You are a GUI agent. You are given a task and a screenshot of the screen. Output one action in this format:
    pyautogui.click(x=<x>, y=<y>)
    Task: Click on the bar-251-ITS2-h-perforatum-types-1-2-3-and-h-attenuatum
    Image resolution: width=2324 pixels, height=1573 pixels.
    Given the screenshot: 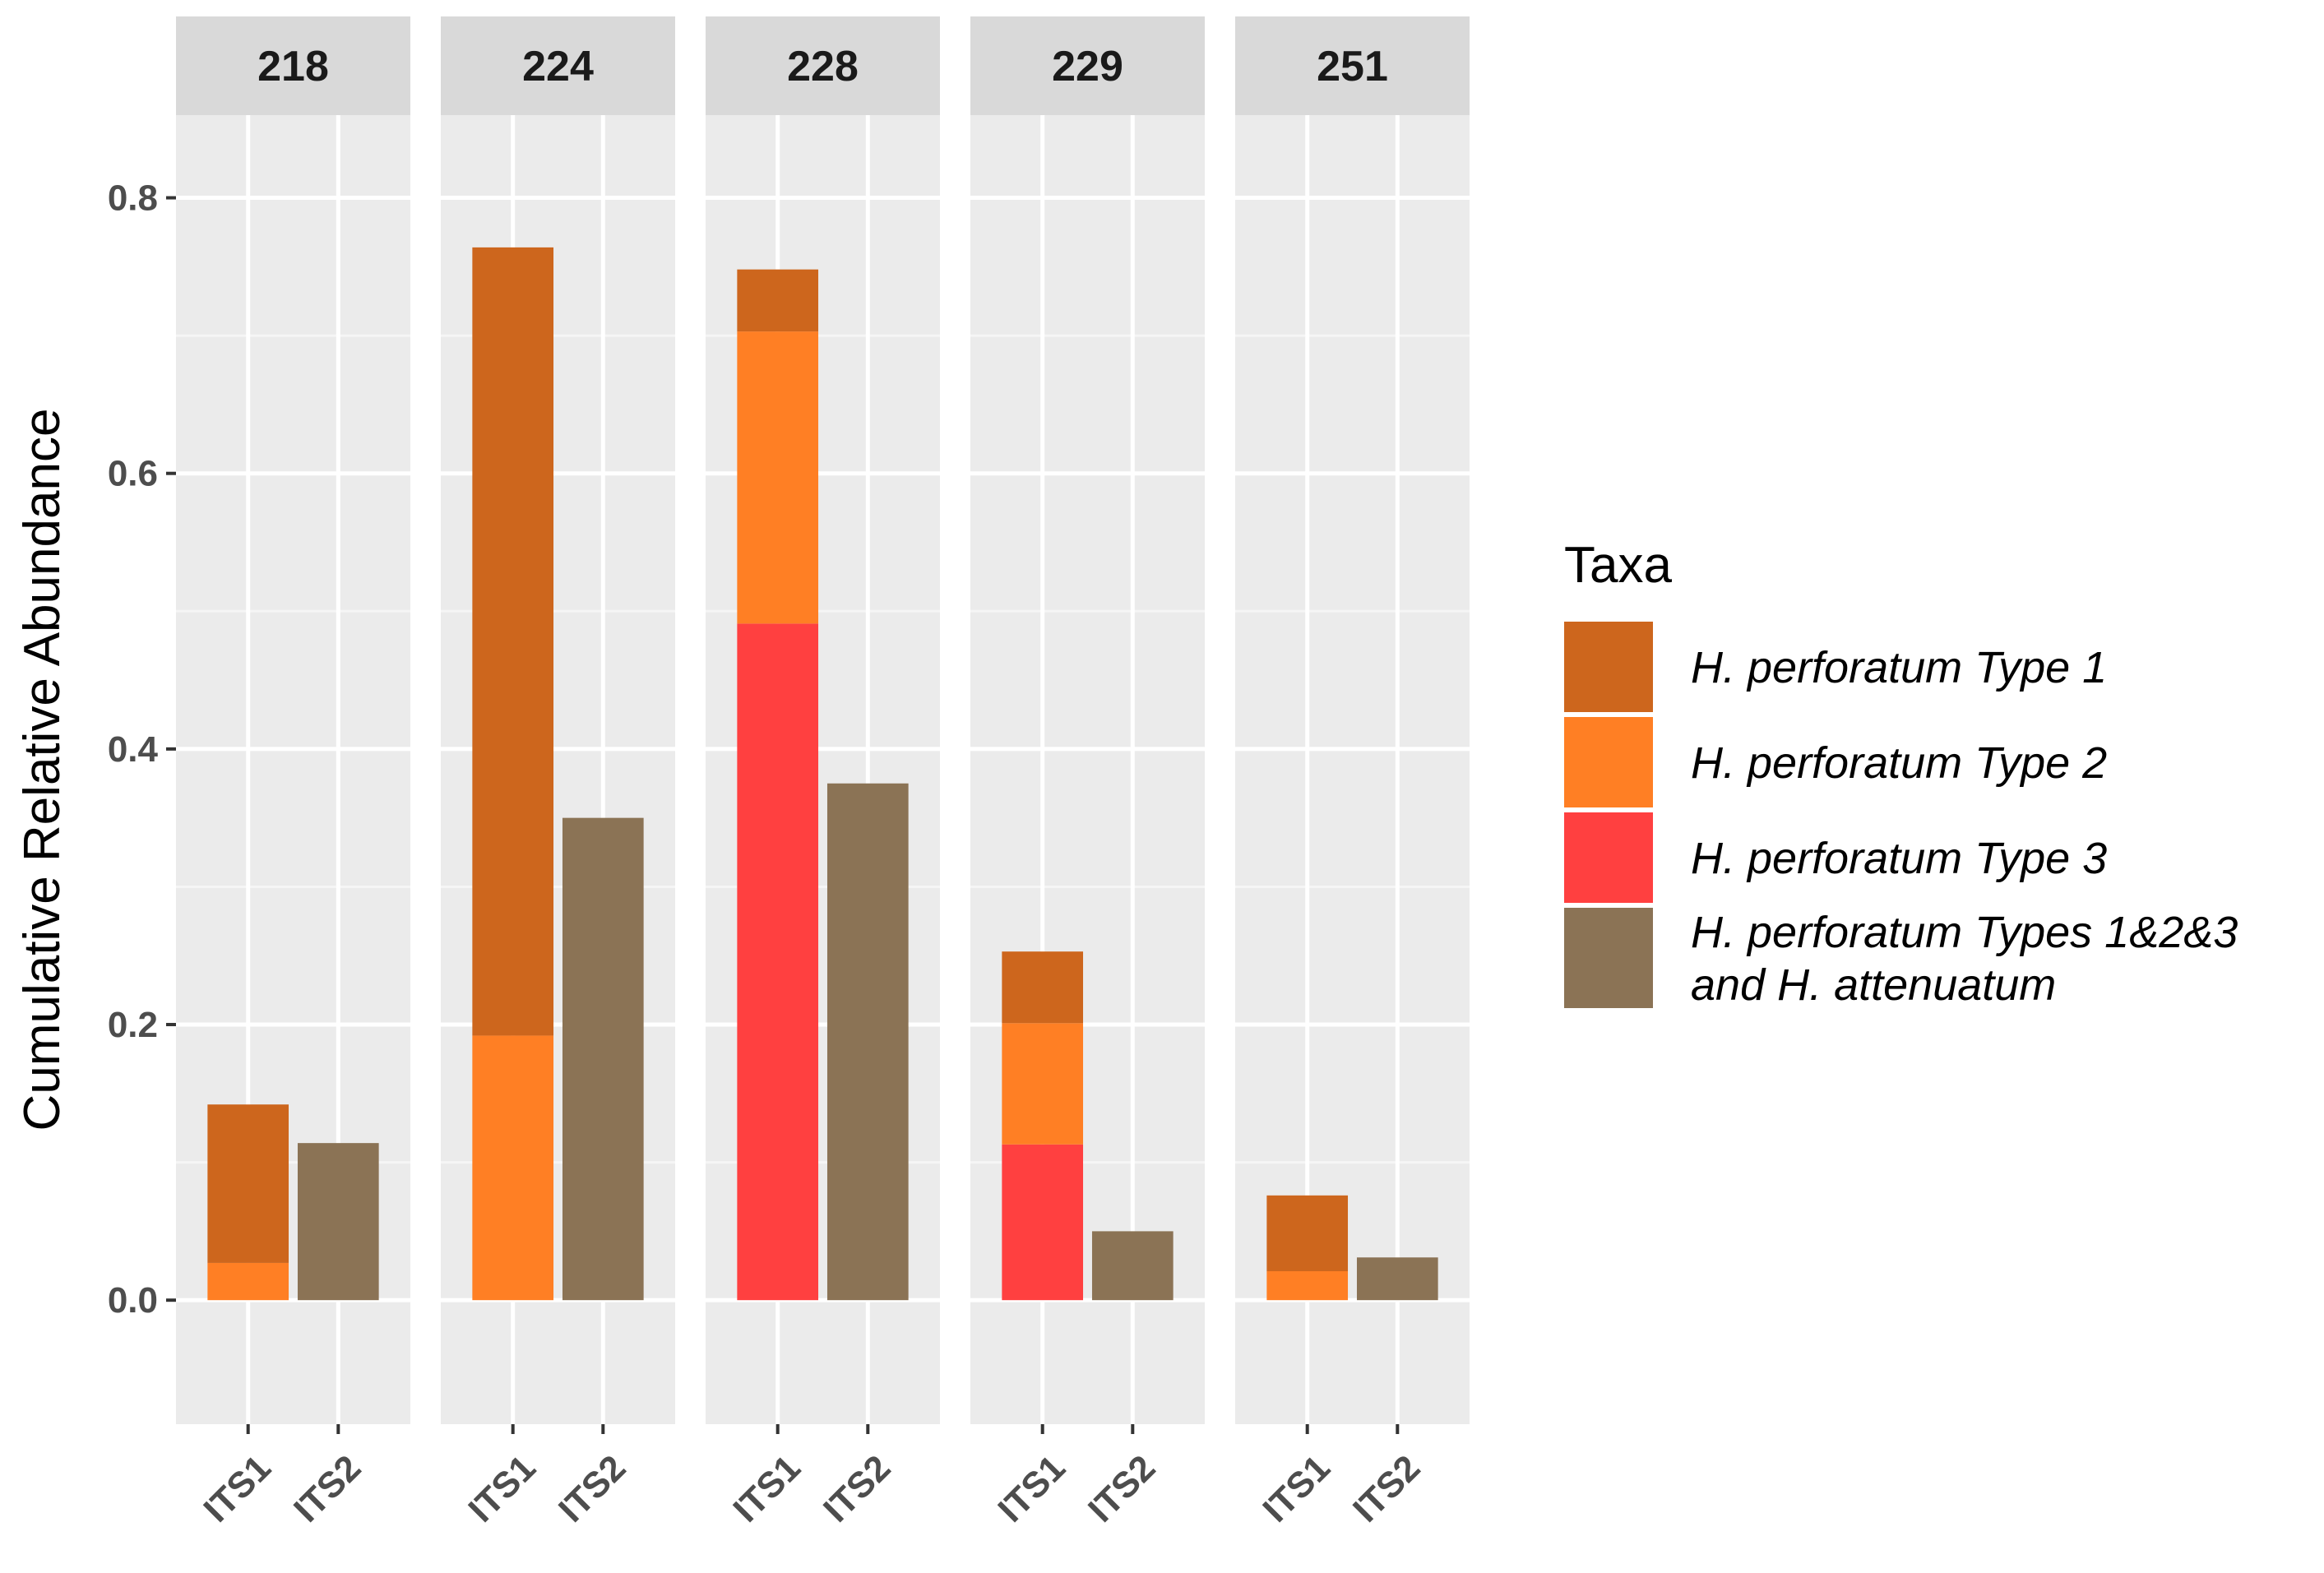 What is the action you would take?
    pyautogui.click(x=1397, y=1279)
    